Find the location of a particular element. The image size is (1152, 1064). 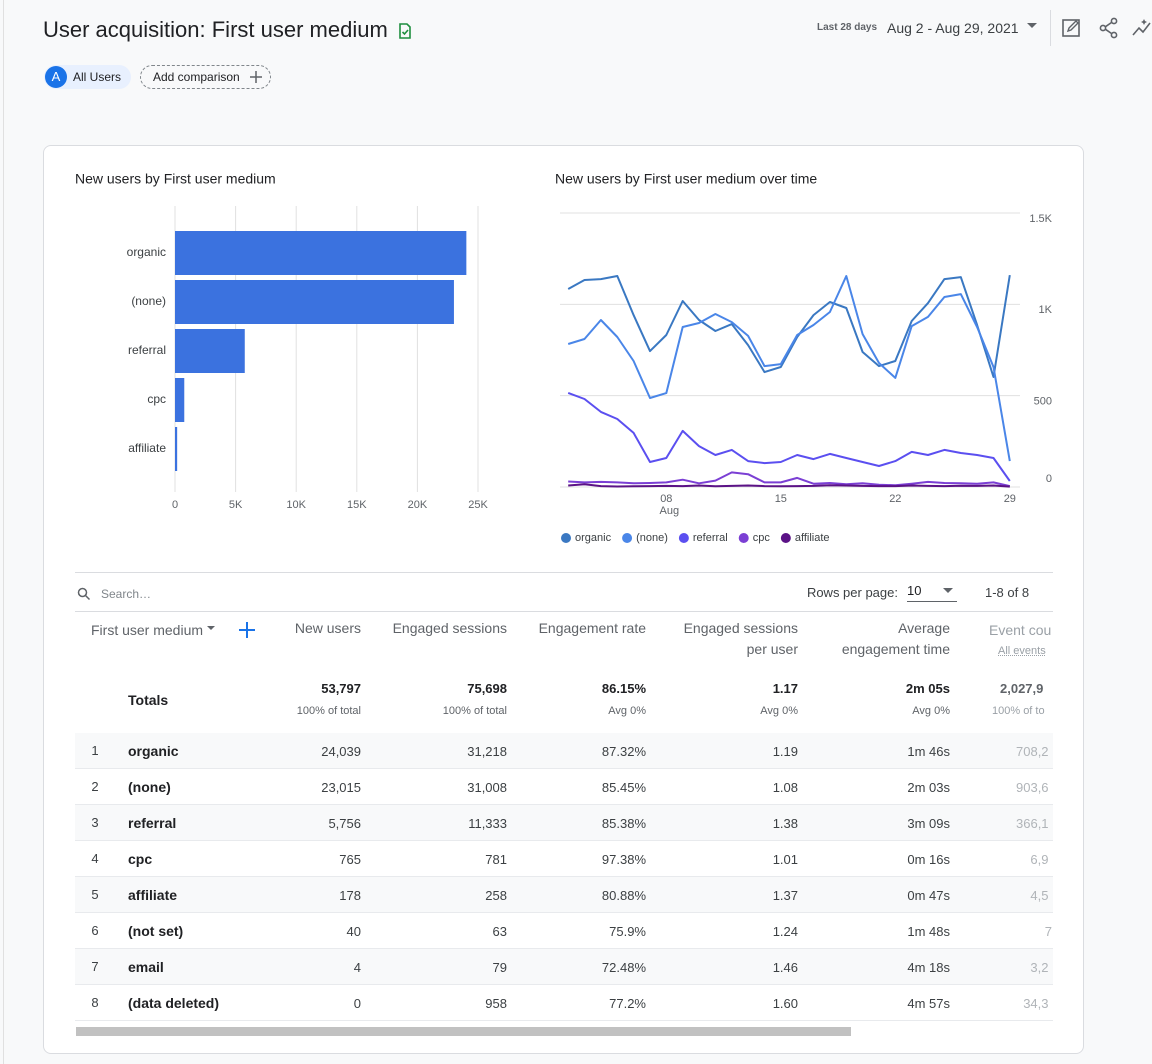

column-header: First user medium is located at coordinates (147, 630).